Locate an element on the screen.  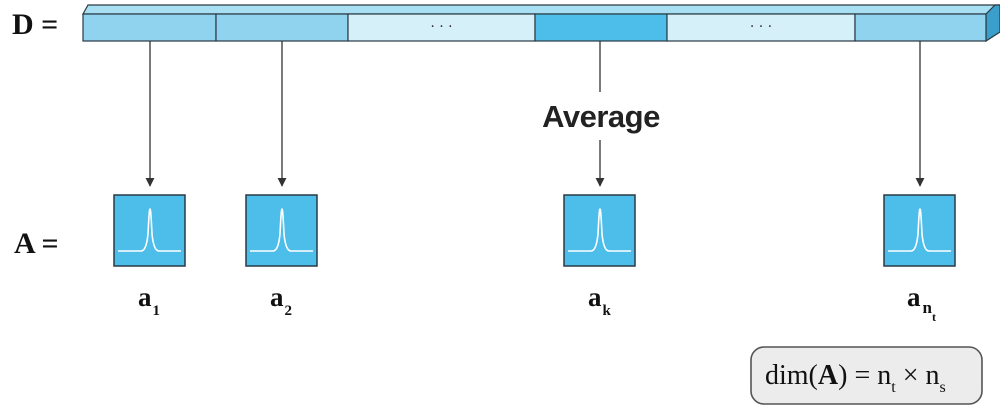
vector-label-k: ak is located at coordinates (600, 300).